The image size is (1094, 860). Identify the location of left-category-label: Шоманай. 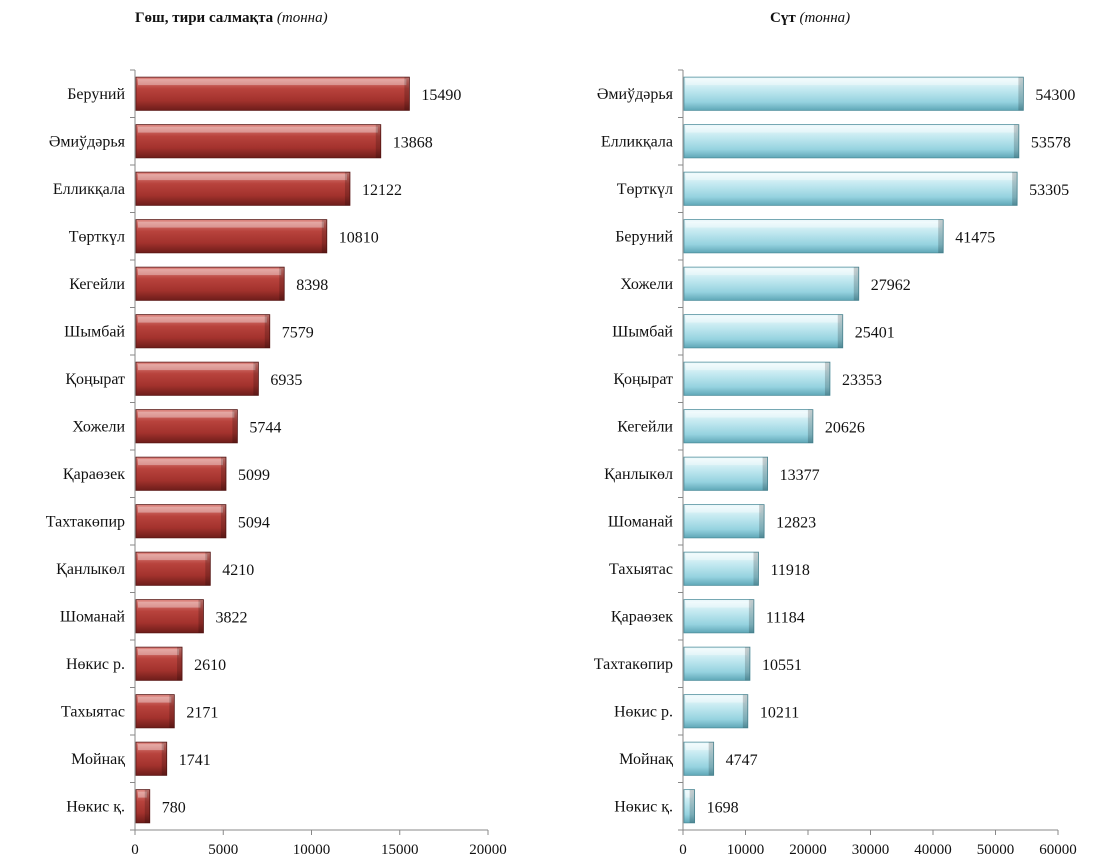
(93, 616).